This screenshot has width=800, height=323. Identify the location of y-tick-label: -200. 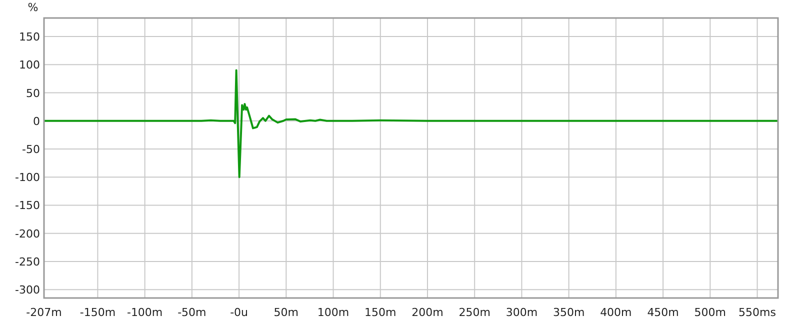
(27, 233).